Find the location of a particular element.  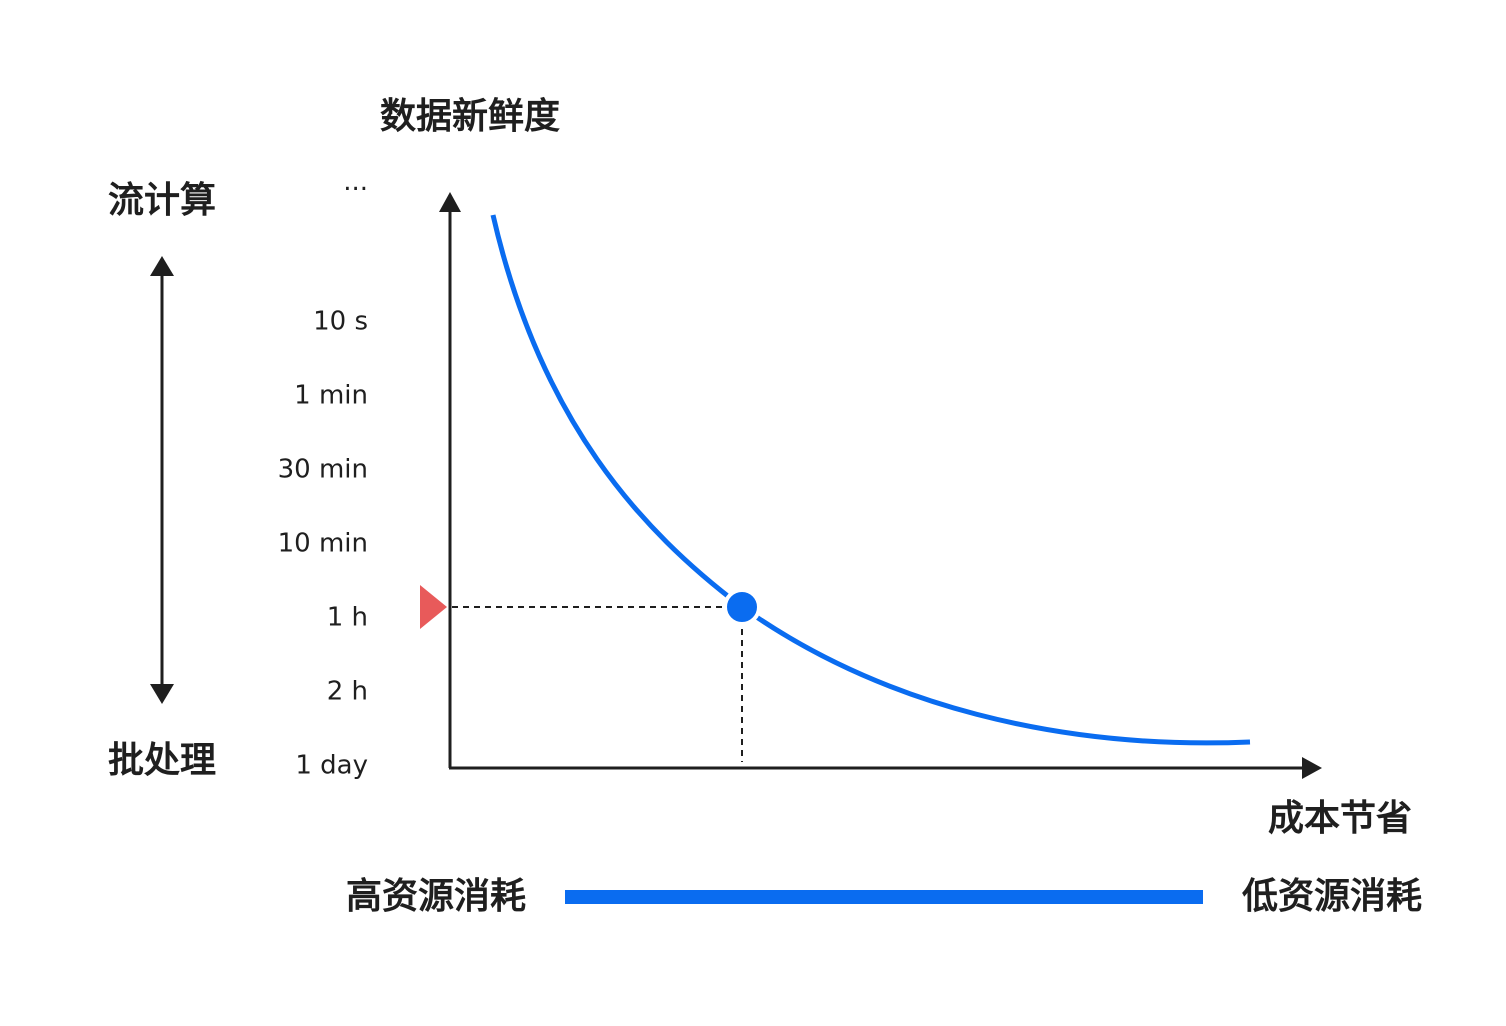

y-label: ··· is located at coordinates (355, 190).